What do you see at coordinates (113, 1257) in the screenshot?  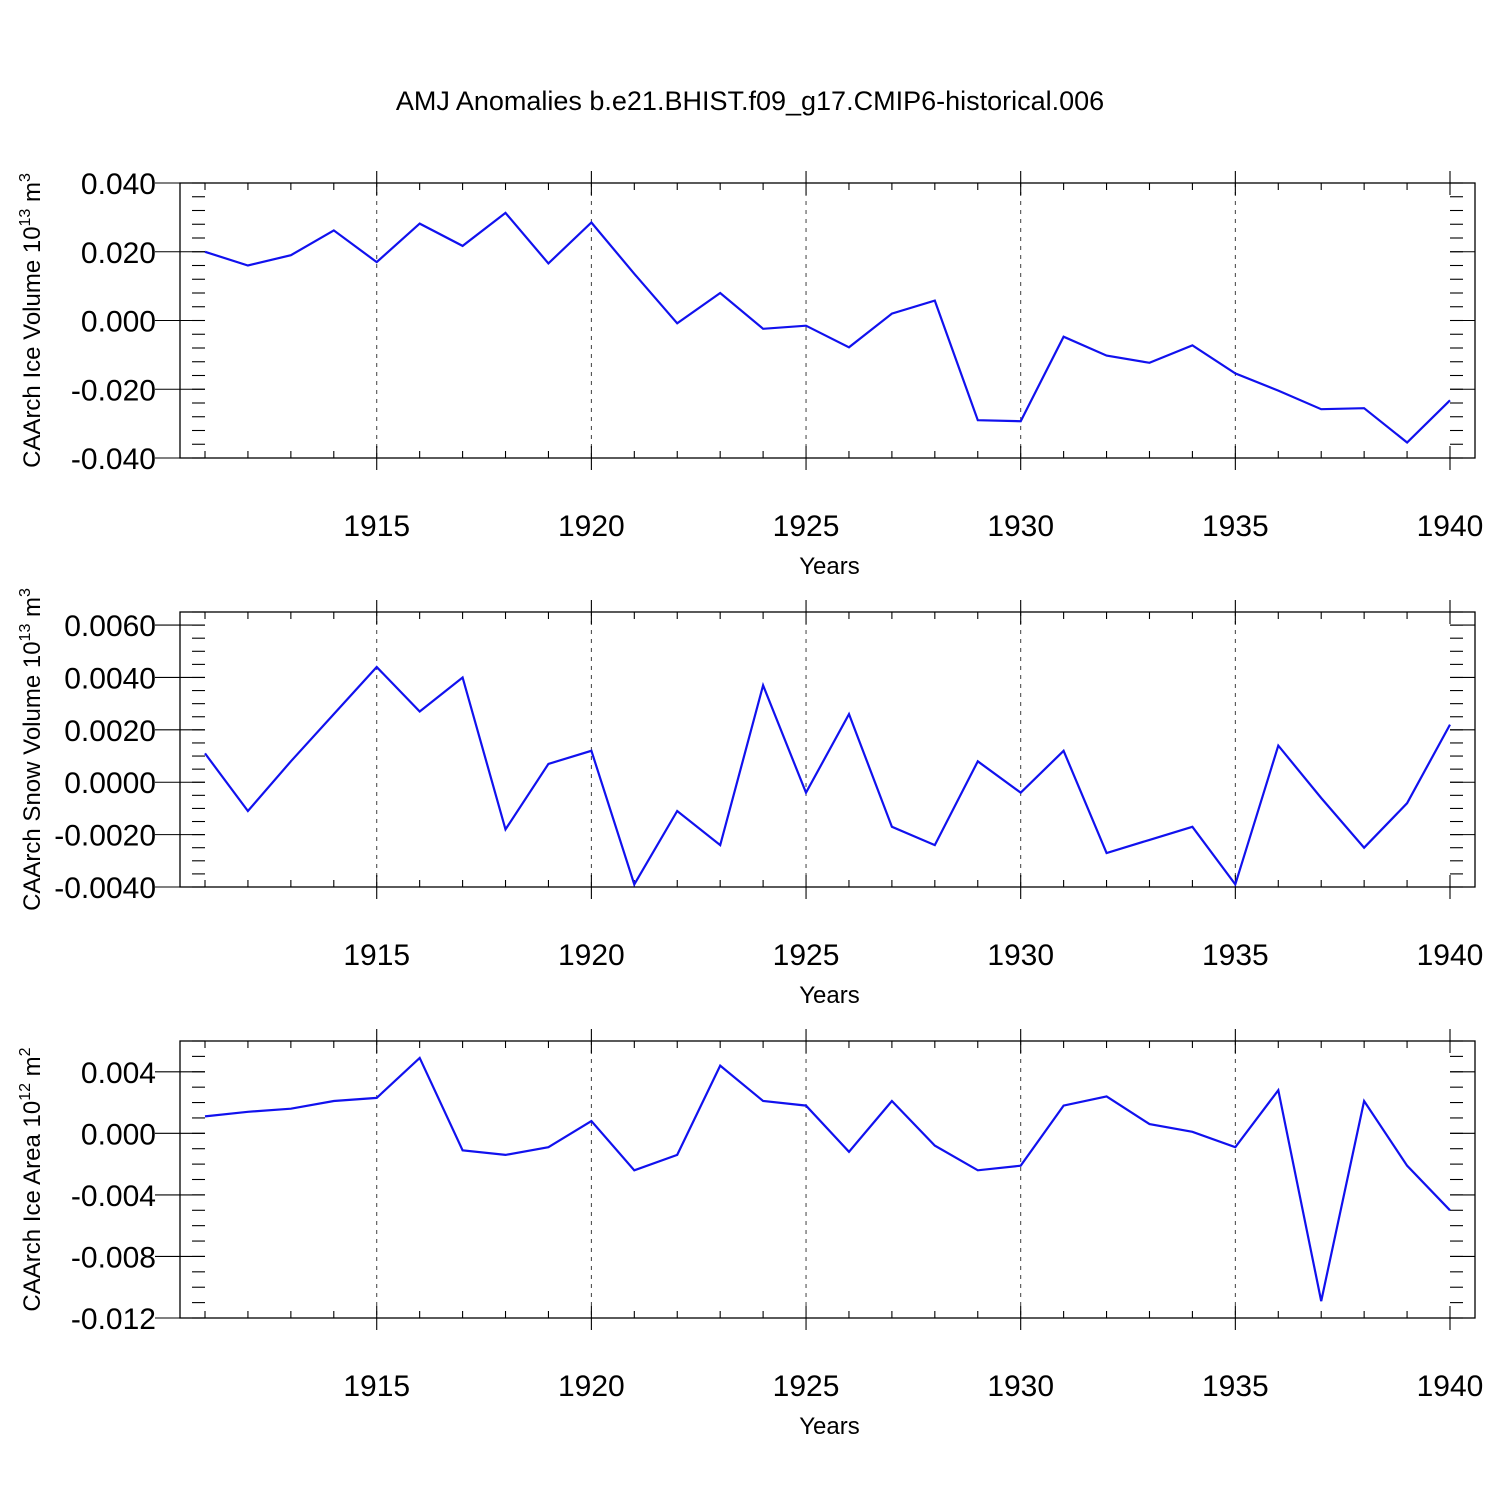 I see `y-tick-label: -0.008` at bounding box center [113, 1257].